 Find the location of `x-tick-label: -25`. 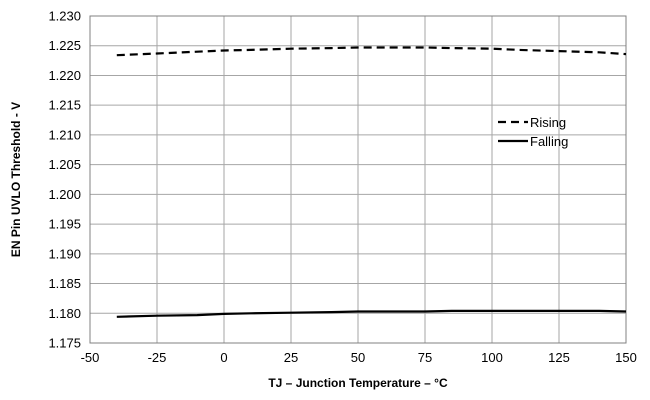

x-tick-label: -25 is located at coordinates (157, 357).